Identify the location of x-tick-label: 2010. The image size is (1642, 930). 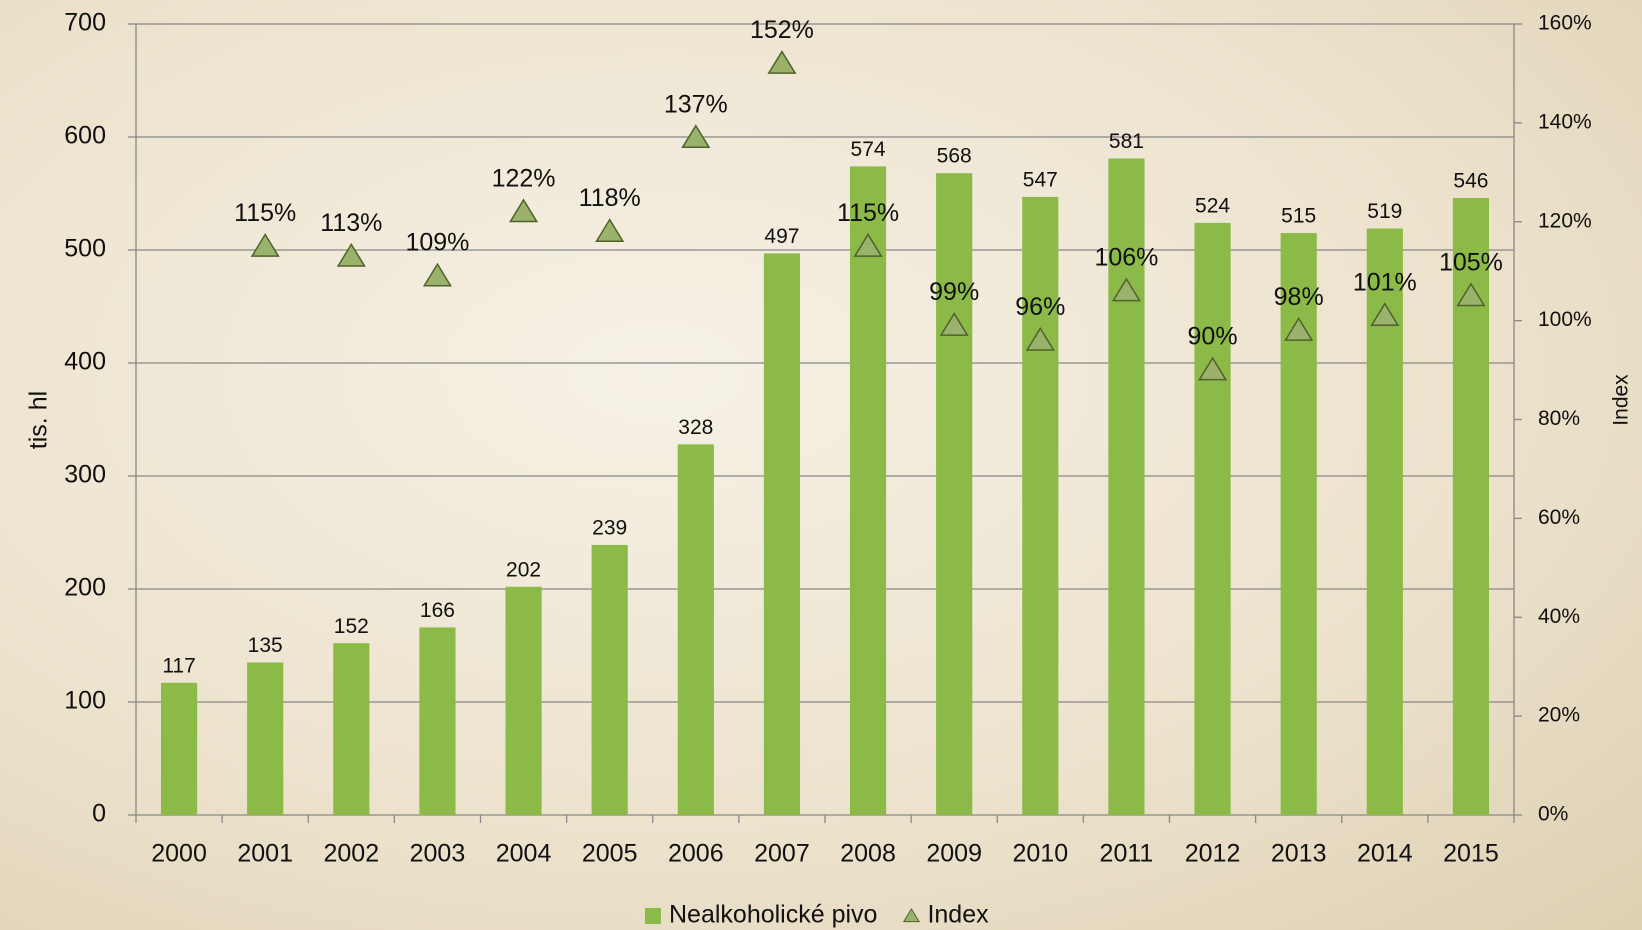
(1041, 854).